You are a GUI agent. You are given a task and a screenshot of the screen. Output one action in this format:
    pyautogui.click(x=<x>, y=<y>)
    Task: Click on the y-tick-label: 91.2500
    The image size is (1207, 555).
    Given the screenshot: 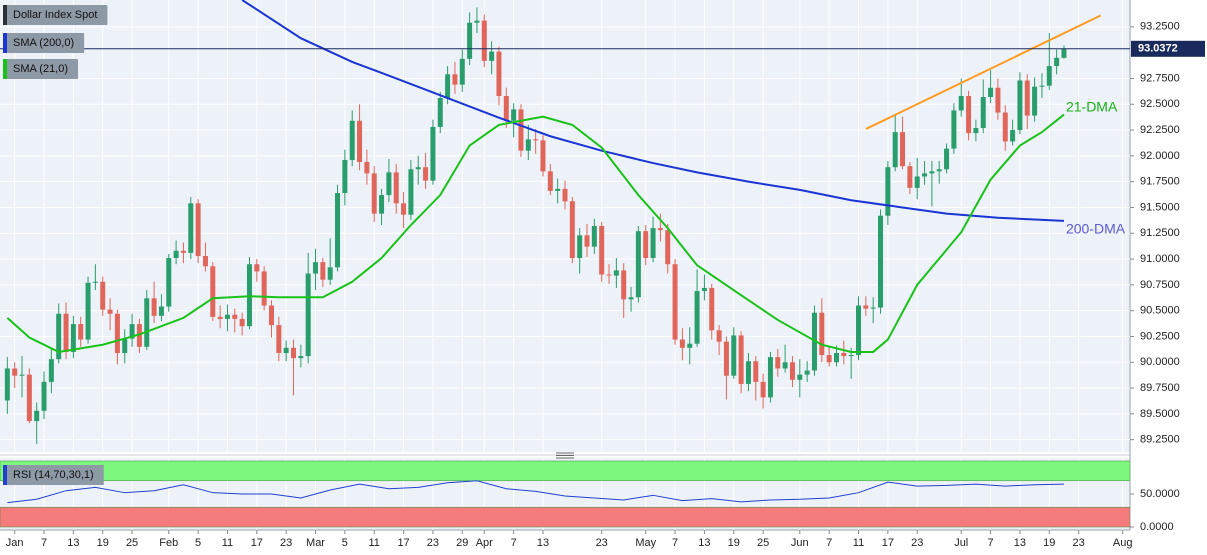 What is the action you would take?
    pyautogui.click(x=1160, y=233)
    